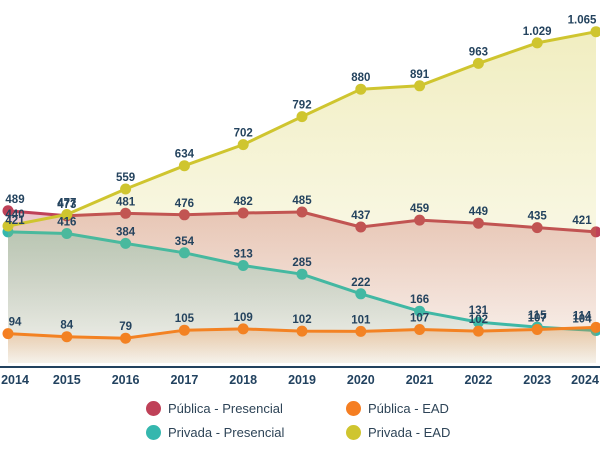  Describe the element at coordinates (184, 380) in the screenshot. I see `x-axis-label: 2017` at that location.